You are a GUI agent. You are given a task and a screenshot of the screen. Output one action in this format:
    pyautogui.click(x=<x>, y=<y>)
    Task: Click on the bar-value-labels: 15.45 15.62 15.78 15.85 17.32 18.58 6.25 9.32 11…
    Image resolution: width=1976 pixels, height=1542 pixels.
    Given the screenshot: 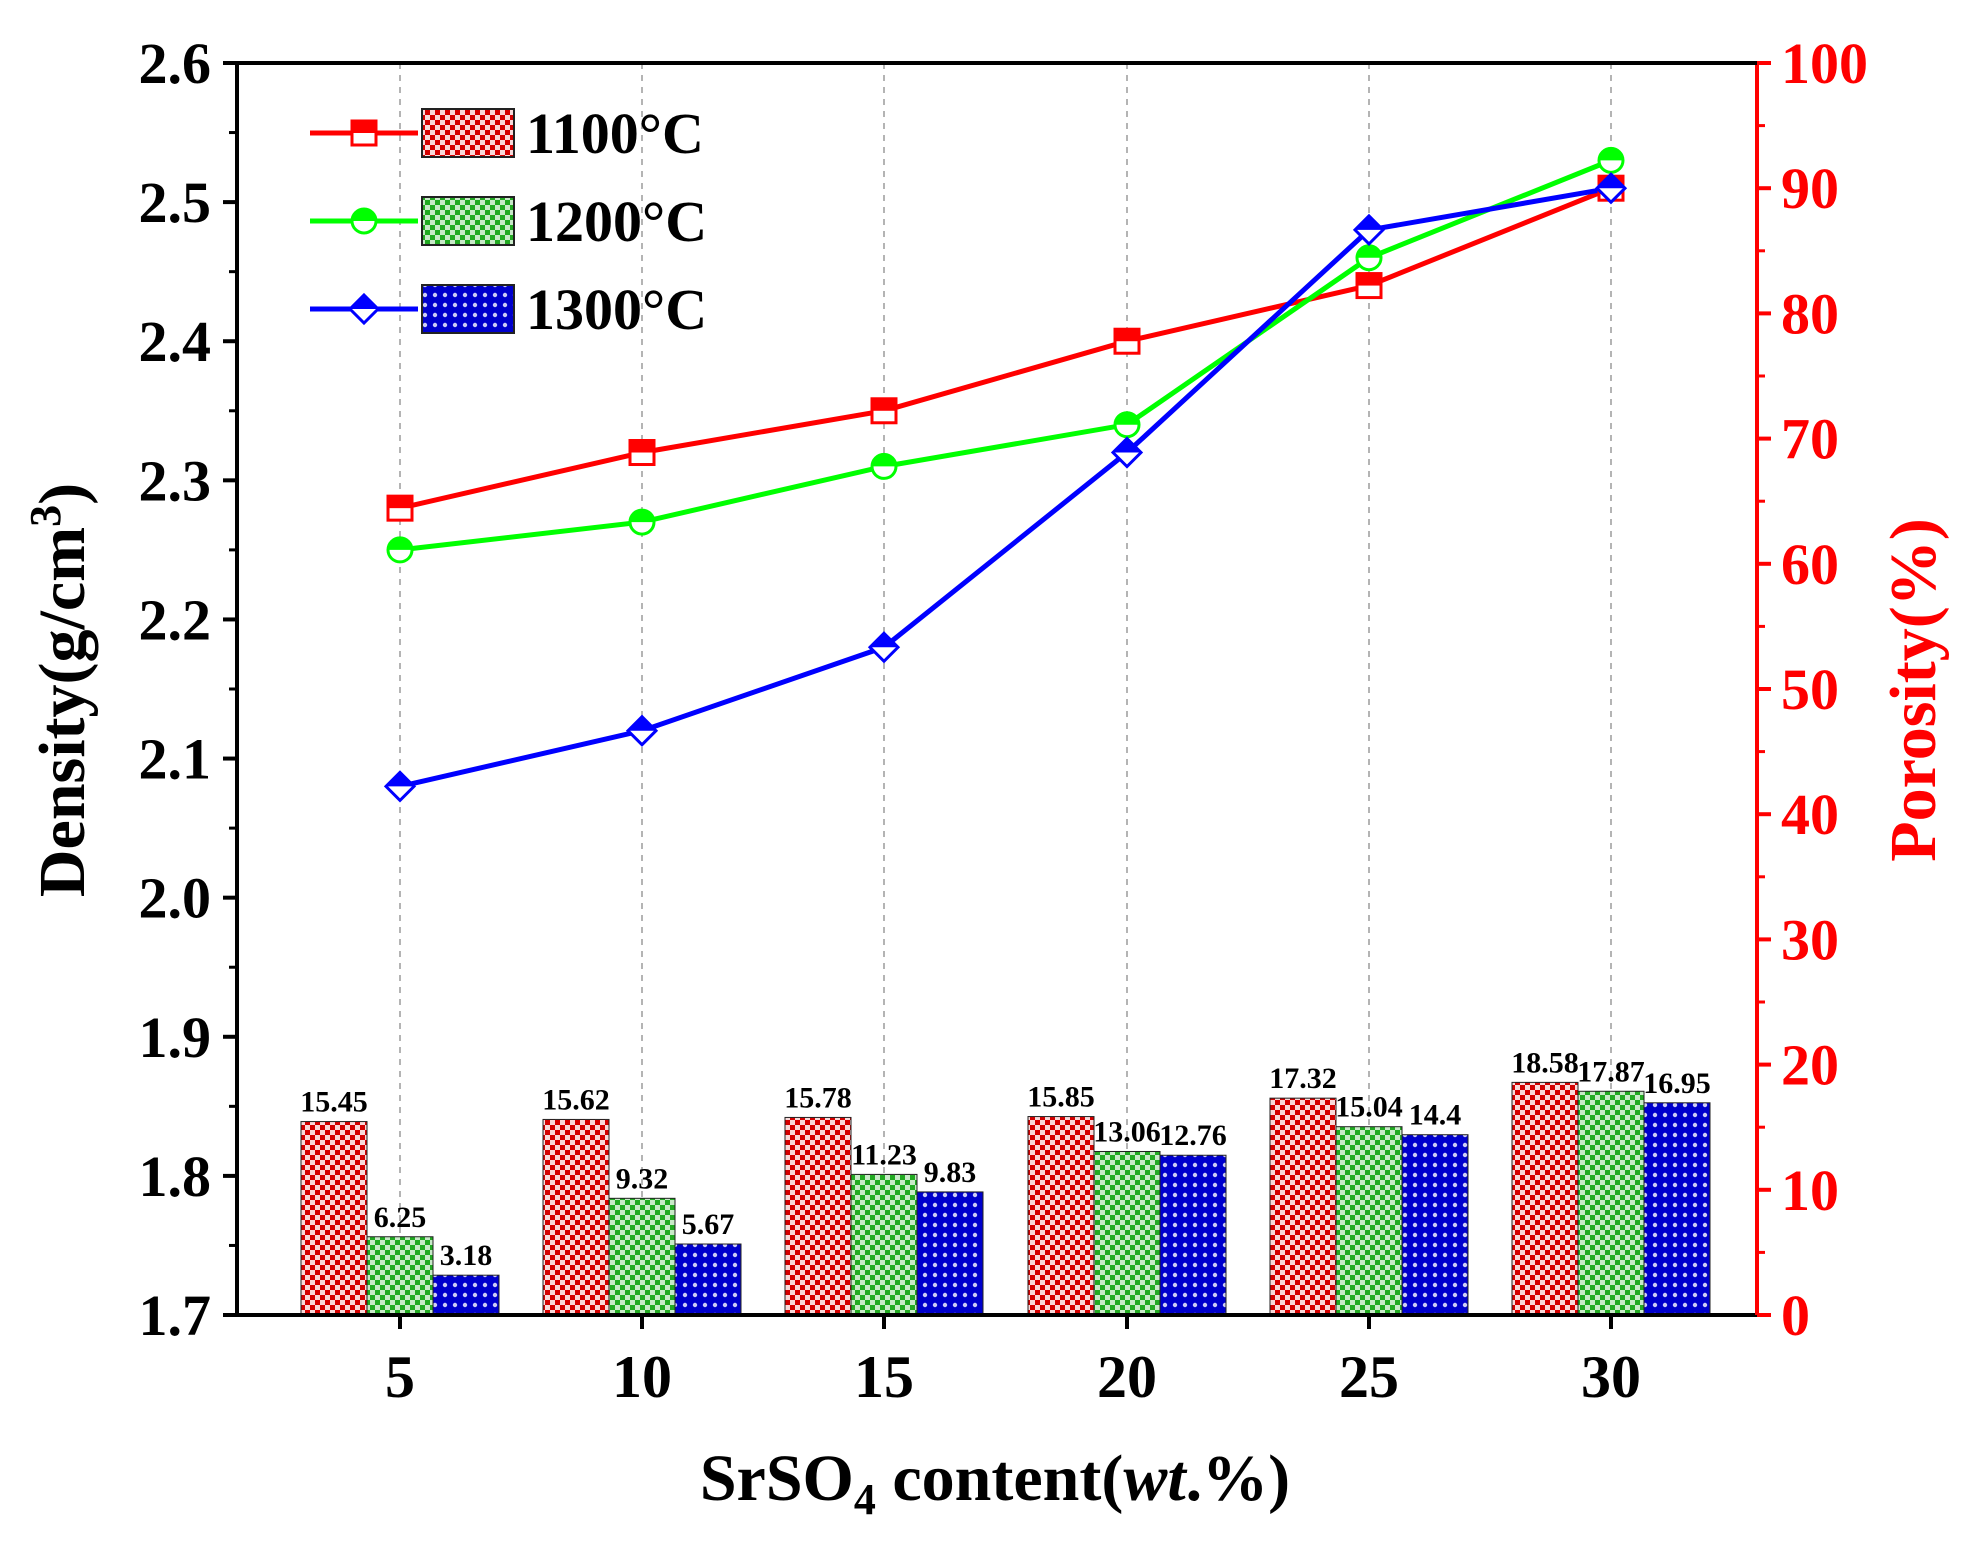 What is the action you would take?
    pyautogui.click(x=1005, y=1159)
    